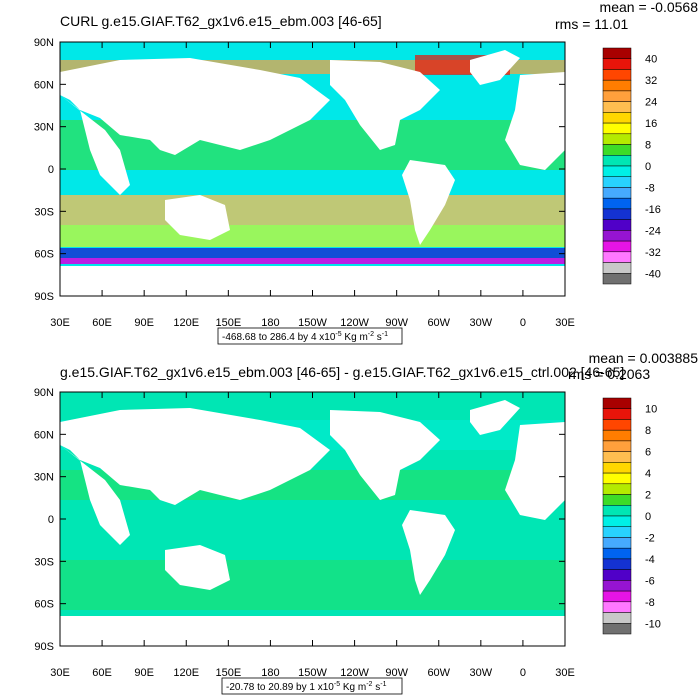  I want to click on range-label-box: -468.68 to 286.4 by 4 x10-5 Kg m-2 s-1, so click(310, 336).